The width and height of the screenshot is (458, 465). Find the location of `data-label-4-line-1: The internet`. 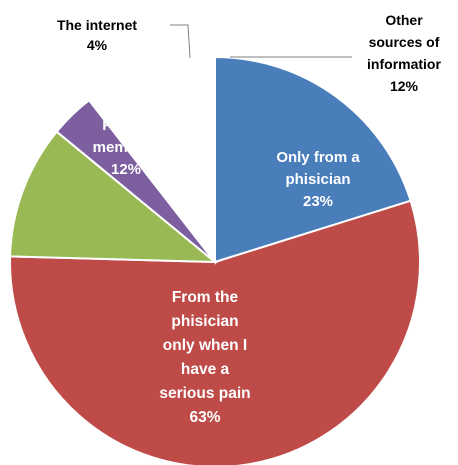

data-label-4-line-1: The internet is located at coordinates (97, 25).